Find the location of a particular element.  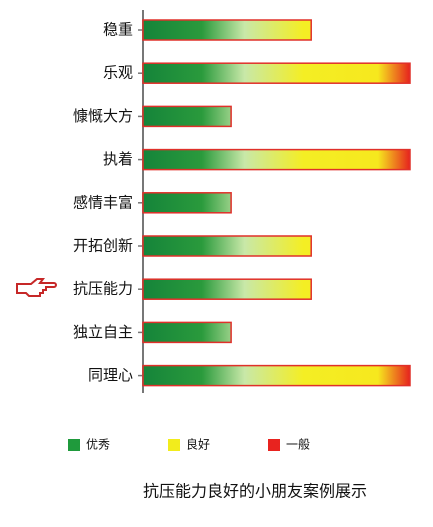

y-tick-label: 慷慨大方 is located at coordinates (103, 116).